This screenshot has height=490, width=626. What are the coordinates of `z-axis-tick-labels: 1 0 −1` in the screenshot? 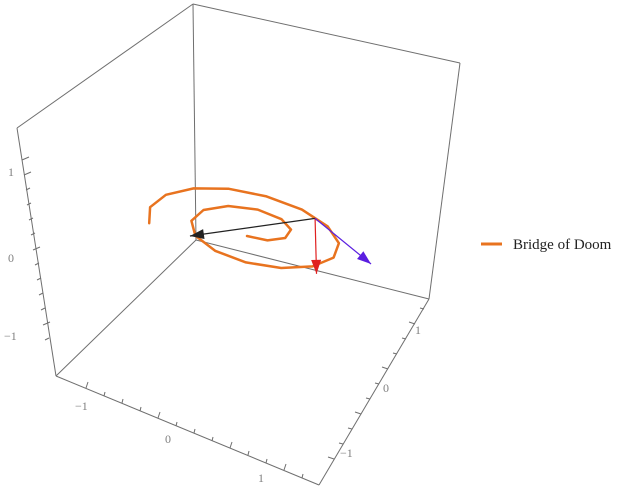 It's located at (10, 254).